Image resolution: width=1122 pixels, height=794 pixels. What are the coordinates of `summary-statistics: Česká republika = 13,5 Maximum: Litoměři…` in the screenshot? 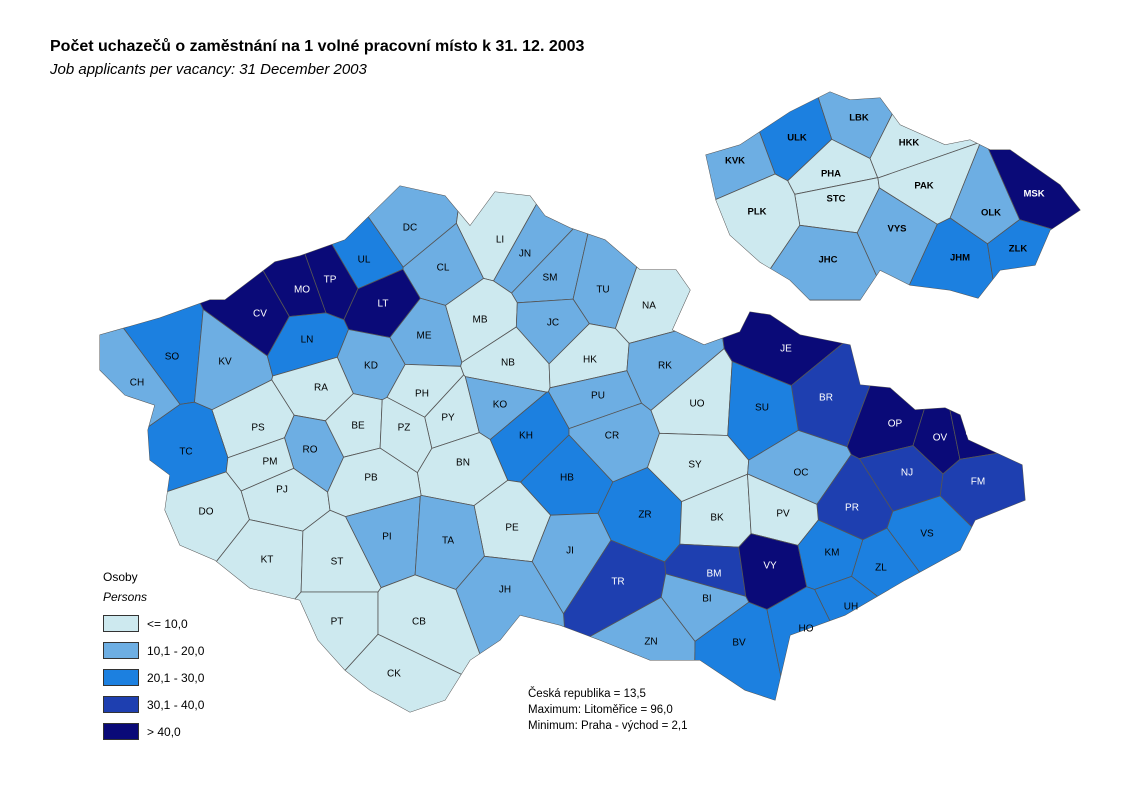 It's located at (607, 710).